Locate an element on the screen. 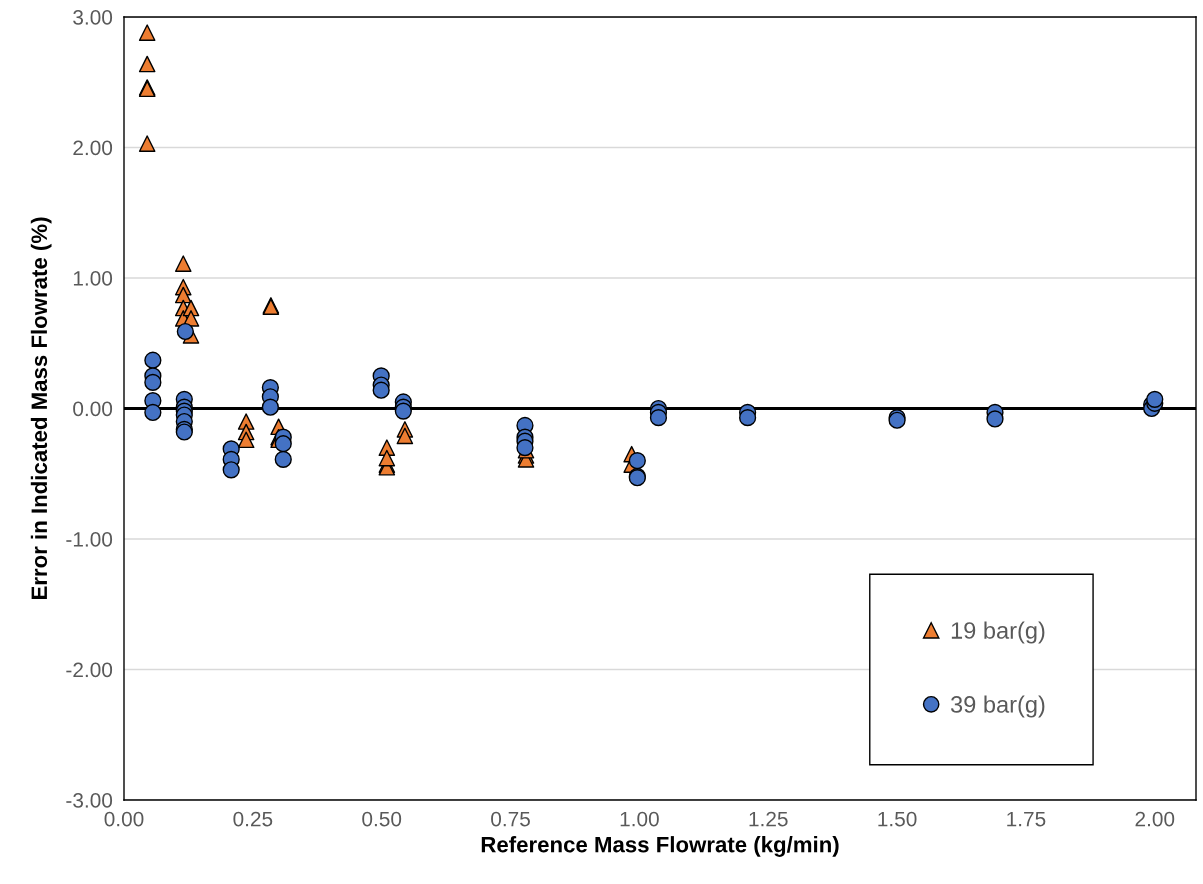 This screenshot has width=1203, height=884. y-axis-title: Error in Indicated Mass Flowrate (%) is located at coordinates (41, 408).